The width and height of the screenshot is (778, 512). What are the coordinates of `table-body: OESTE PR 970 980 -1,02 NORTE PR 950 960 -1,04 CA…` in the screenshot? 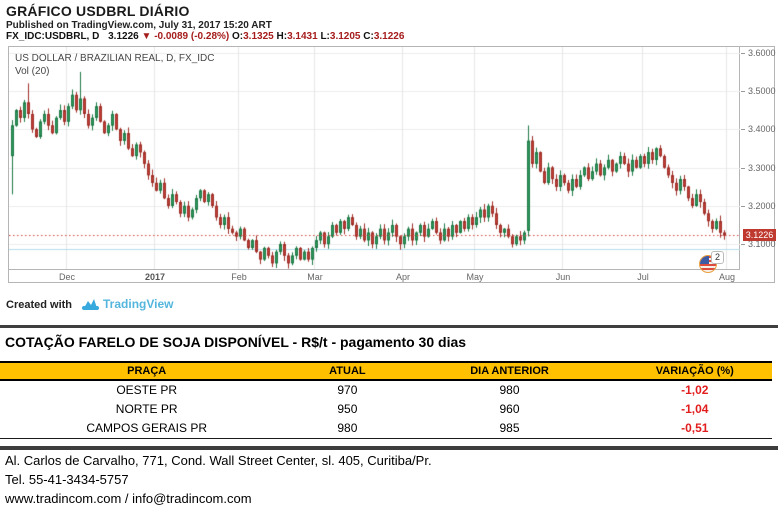 It's located at (386, 410).